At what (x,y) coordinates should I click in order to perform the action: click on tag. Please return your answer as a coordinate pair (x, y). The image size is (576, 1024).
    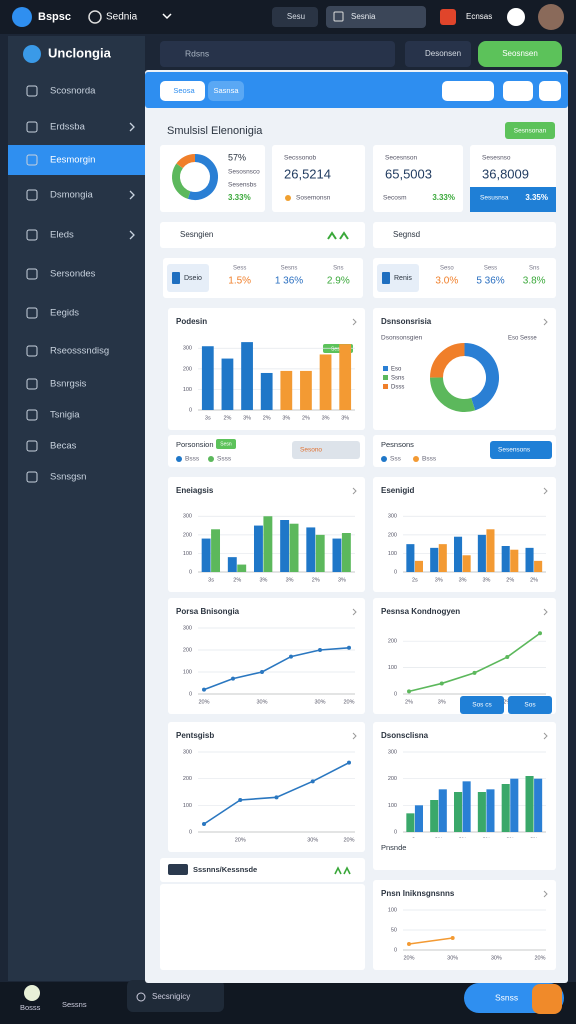
    Looking at the image, I should click on (226, 444).